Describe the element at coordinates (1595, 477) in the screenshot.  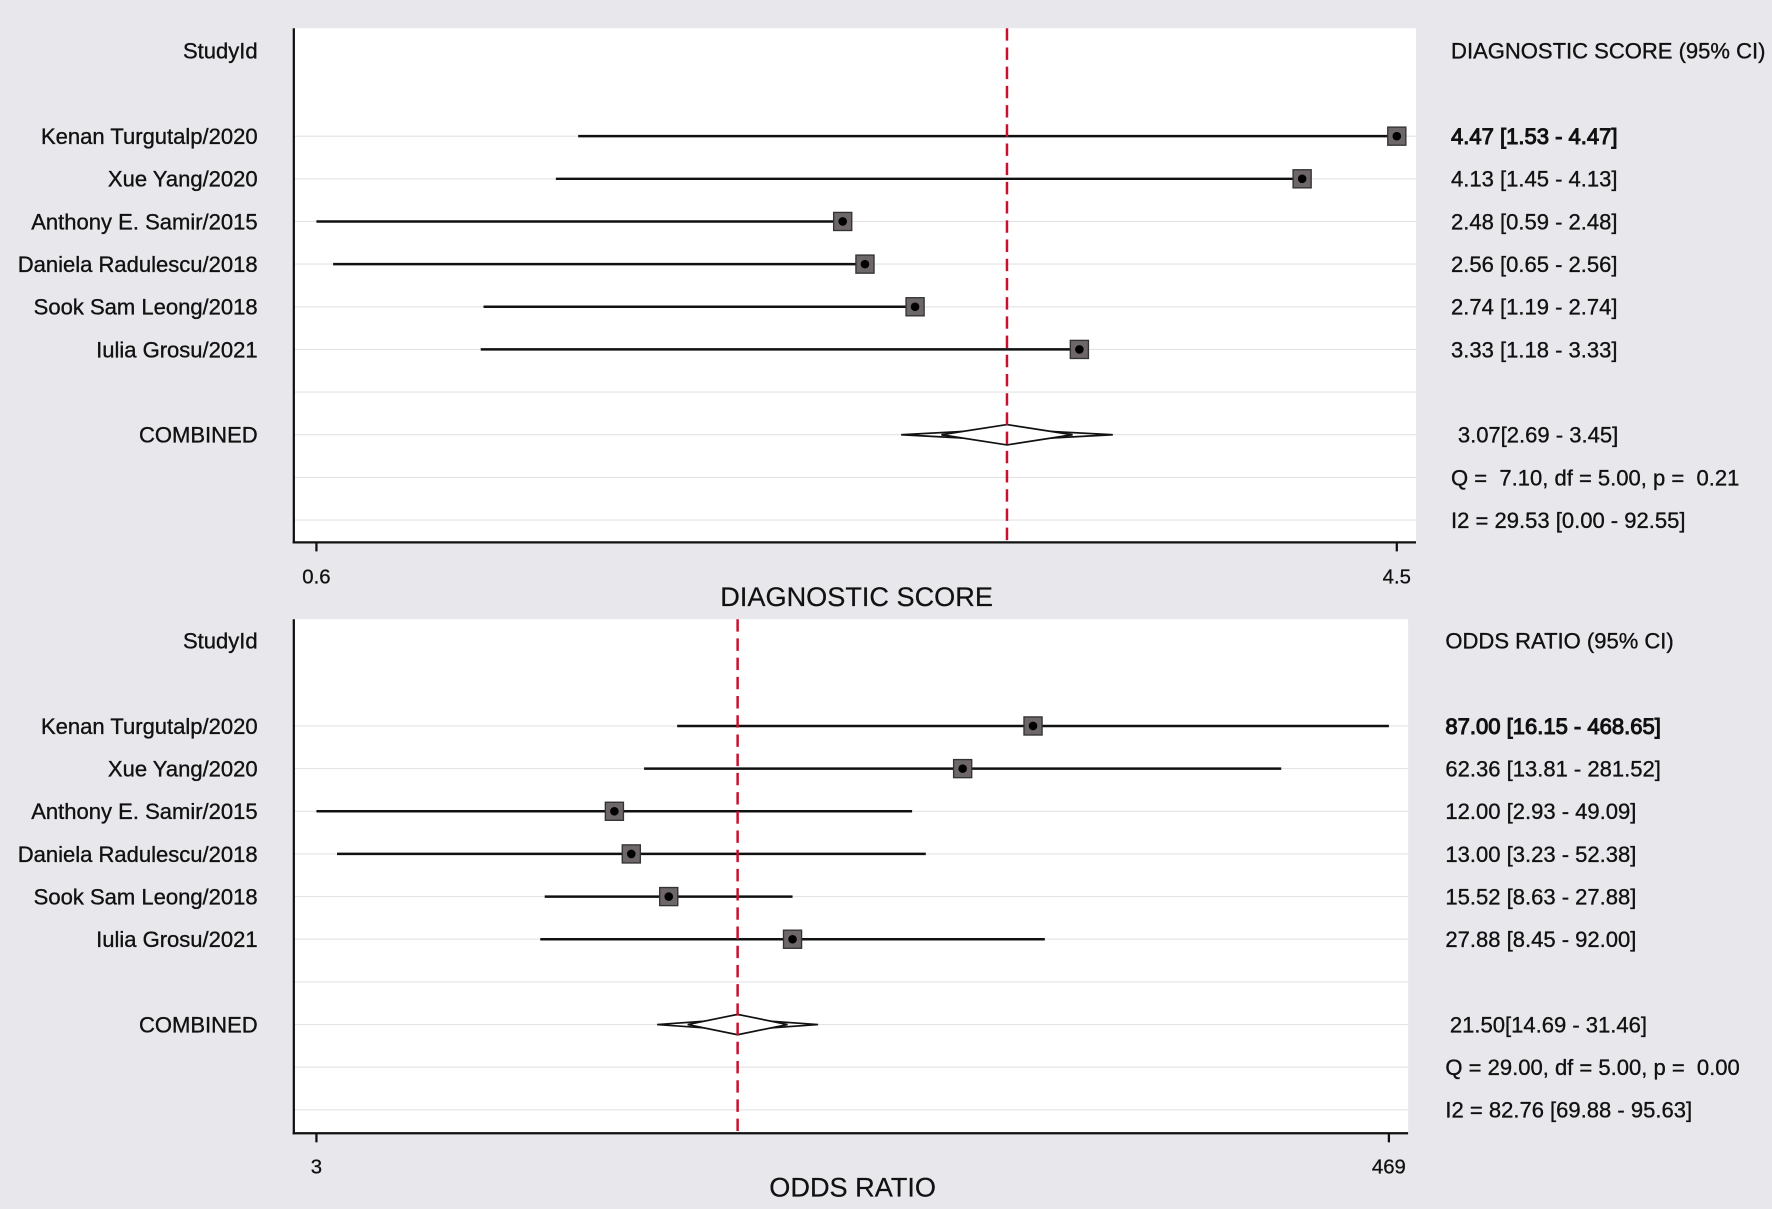
I see `heterogeneity-text: Q = 7.10, df = 5.00, p = 0.21` at that location.